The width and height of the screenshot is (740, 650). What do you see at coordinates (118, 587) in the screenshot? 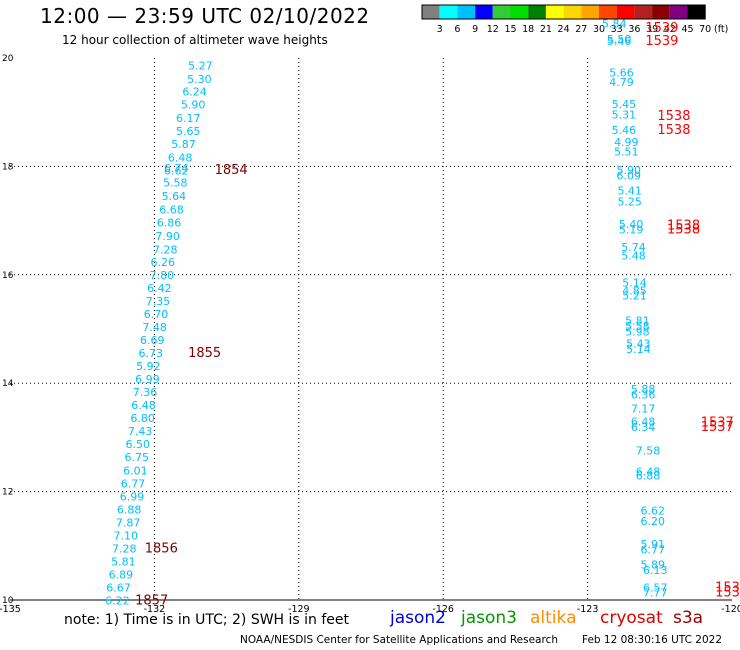
I see `wave-height-label: 6.67` at bounding box center [118, 587].